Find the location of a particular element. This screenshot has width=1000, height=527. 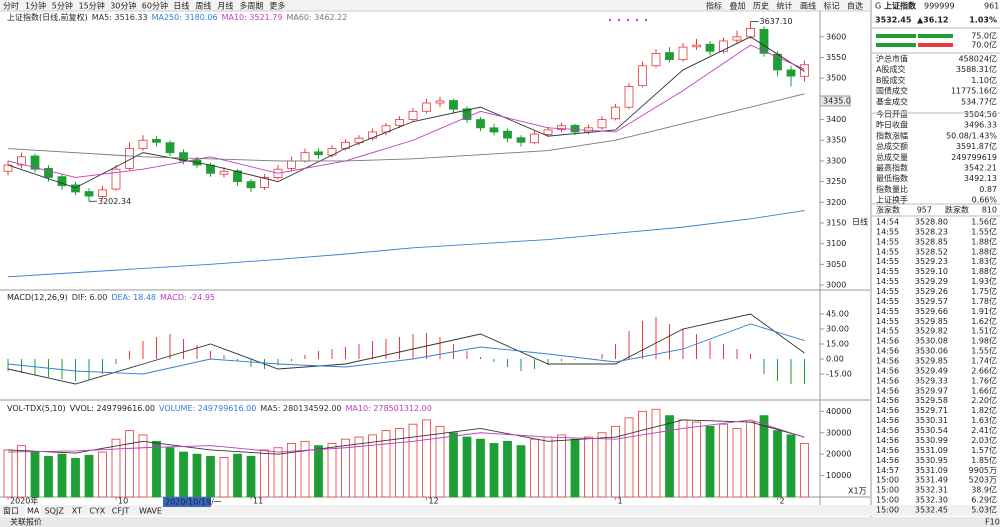

tick-time: 15:00 is located at coordinates (887, 490).